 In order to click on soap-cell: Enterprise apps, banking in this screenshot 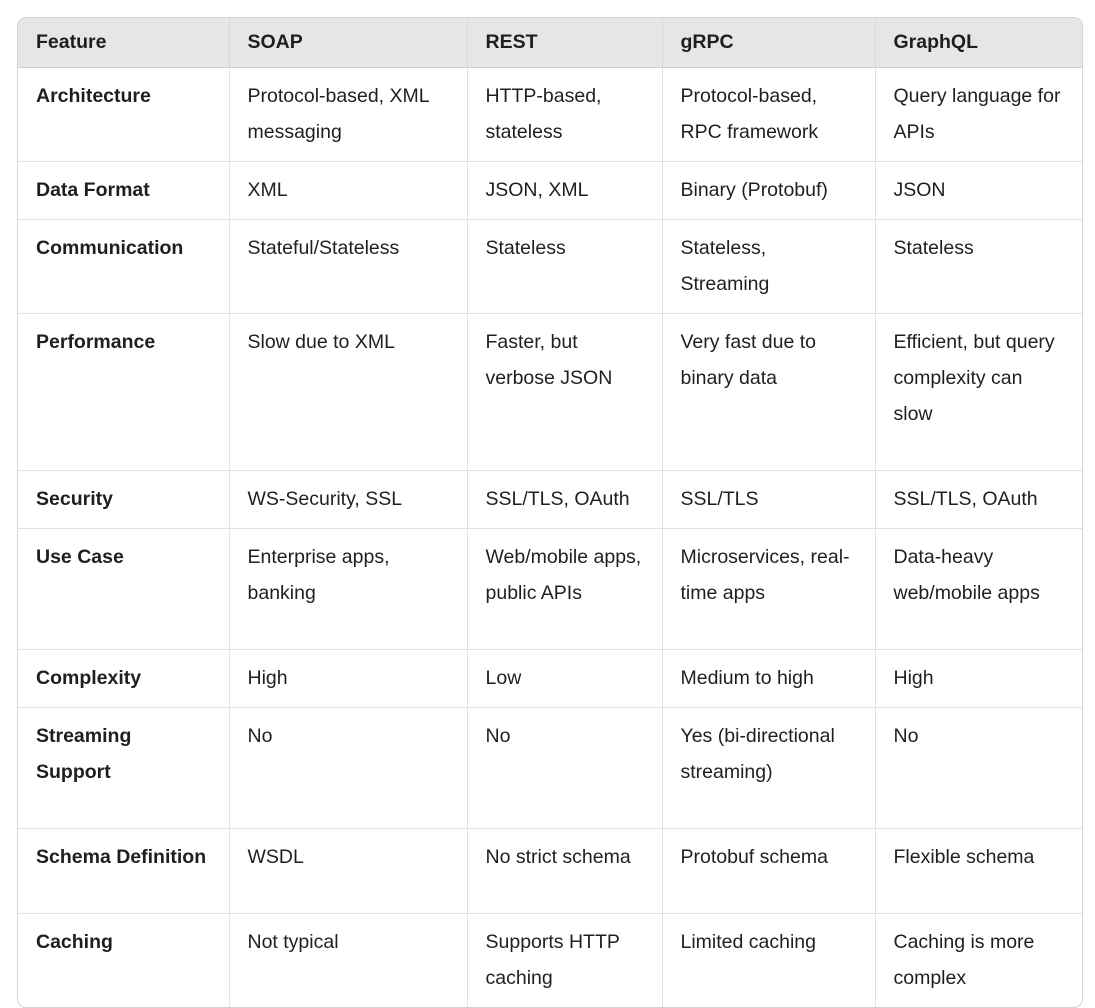, I will do `click(347, 588)`.